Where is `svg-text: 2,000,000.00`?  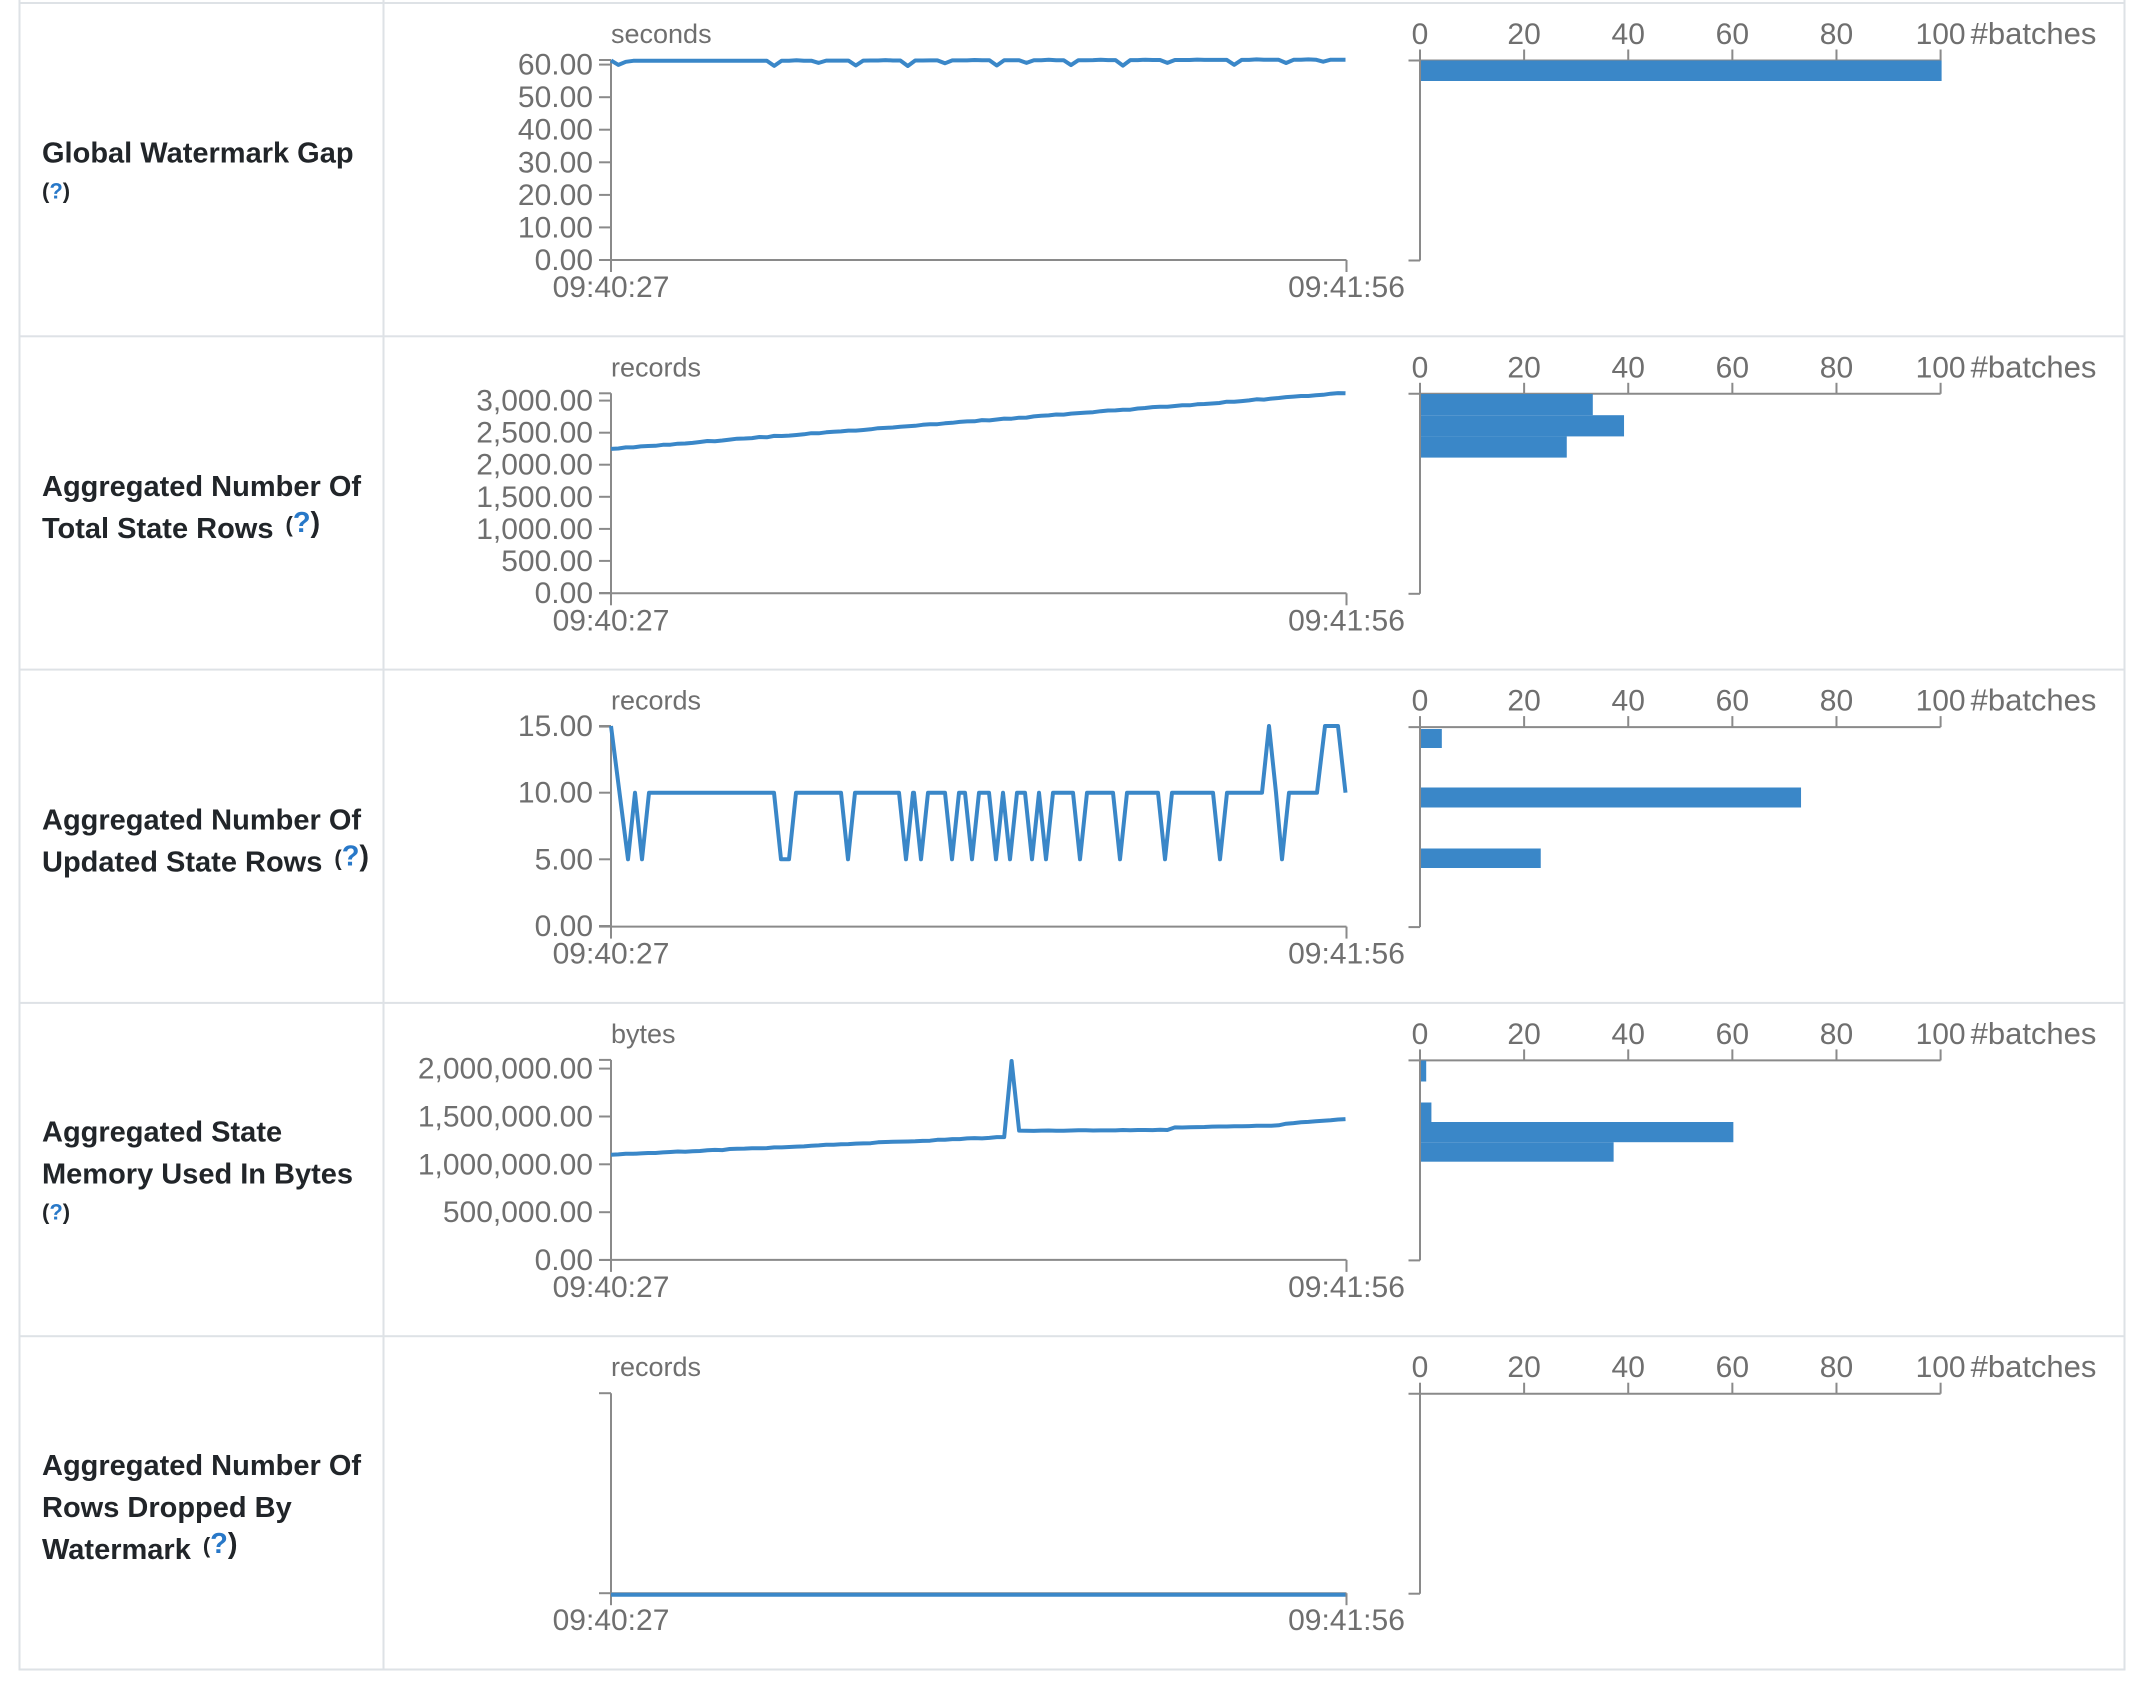
svg-text: 2,000,000.00 is located at coordinates (505, 1069).